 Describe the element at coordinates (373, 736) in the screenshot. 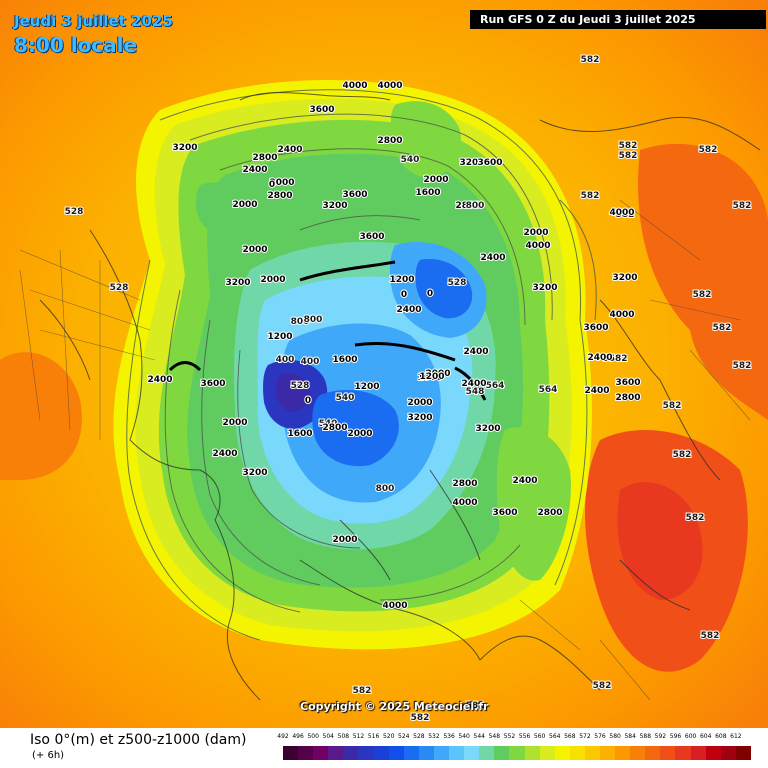

I see `legend-tick-label: 516` at that location.